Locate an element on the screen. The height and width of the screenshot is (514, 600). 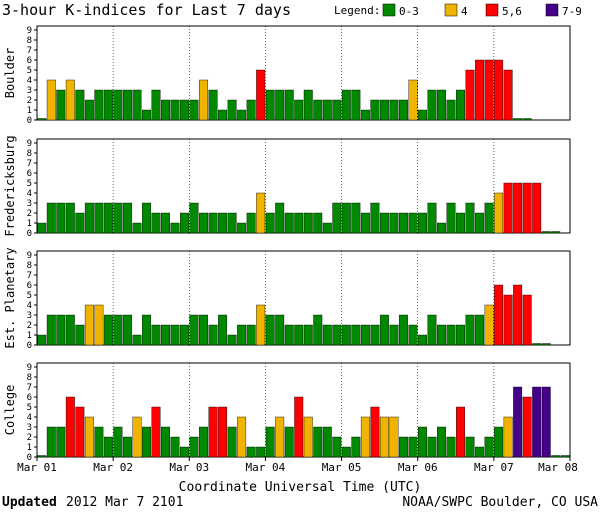
y-tick-label: 1 is located at coordinates (29, 224).